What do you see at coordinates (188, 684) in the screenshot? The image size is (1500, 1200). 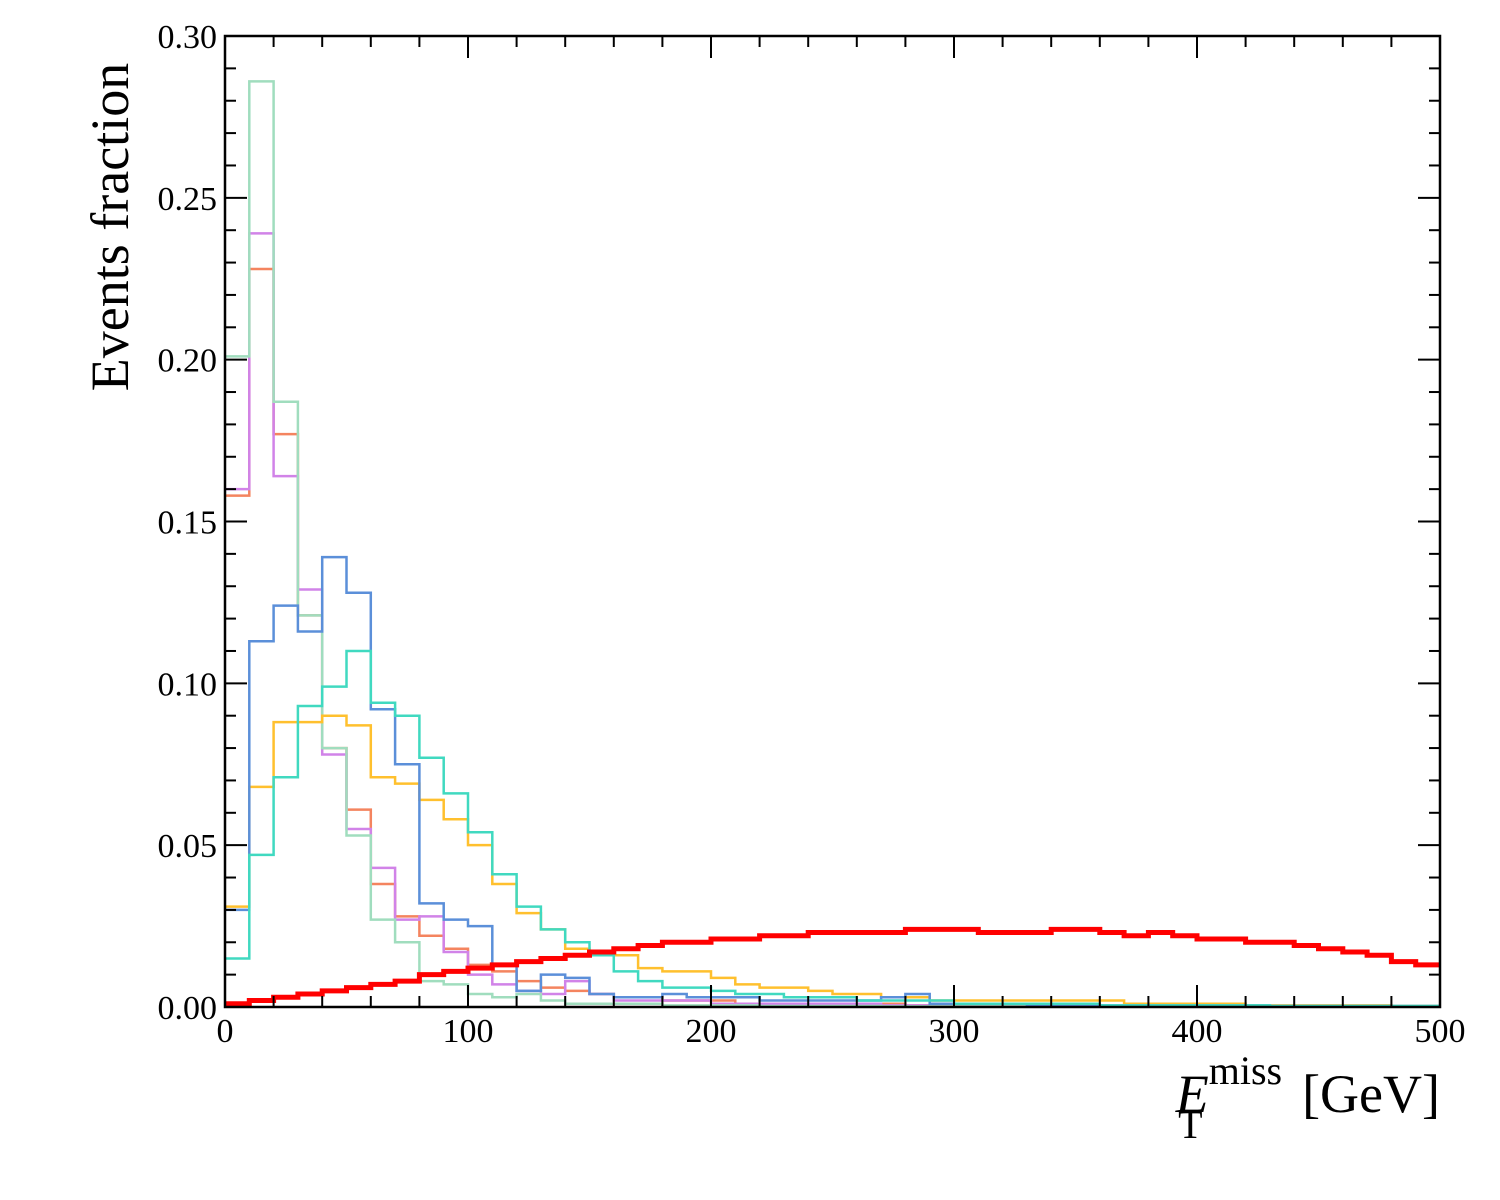 I see `y-tick-label: 0.10` at bounding box center [188, 684].